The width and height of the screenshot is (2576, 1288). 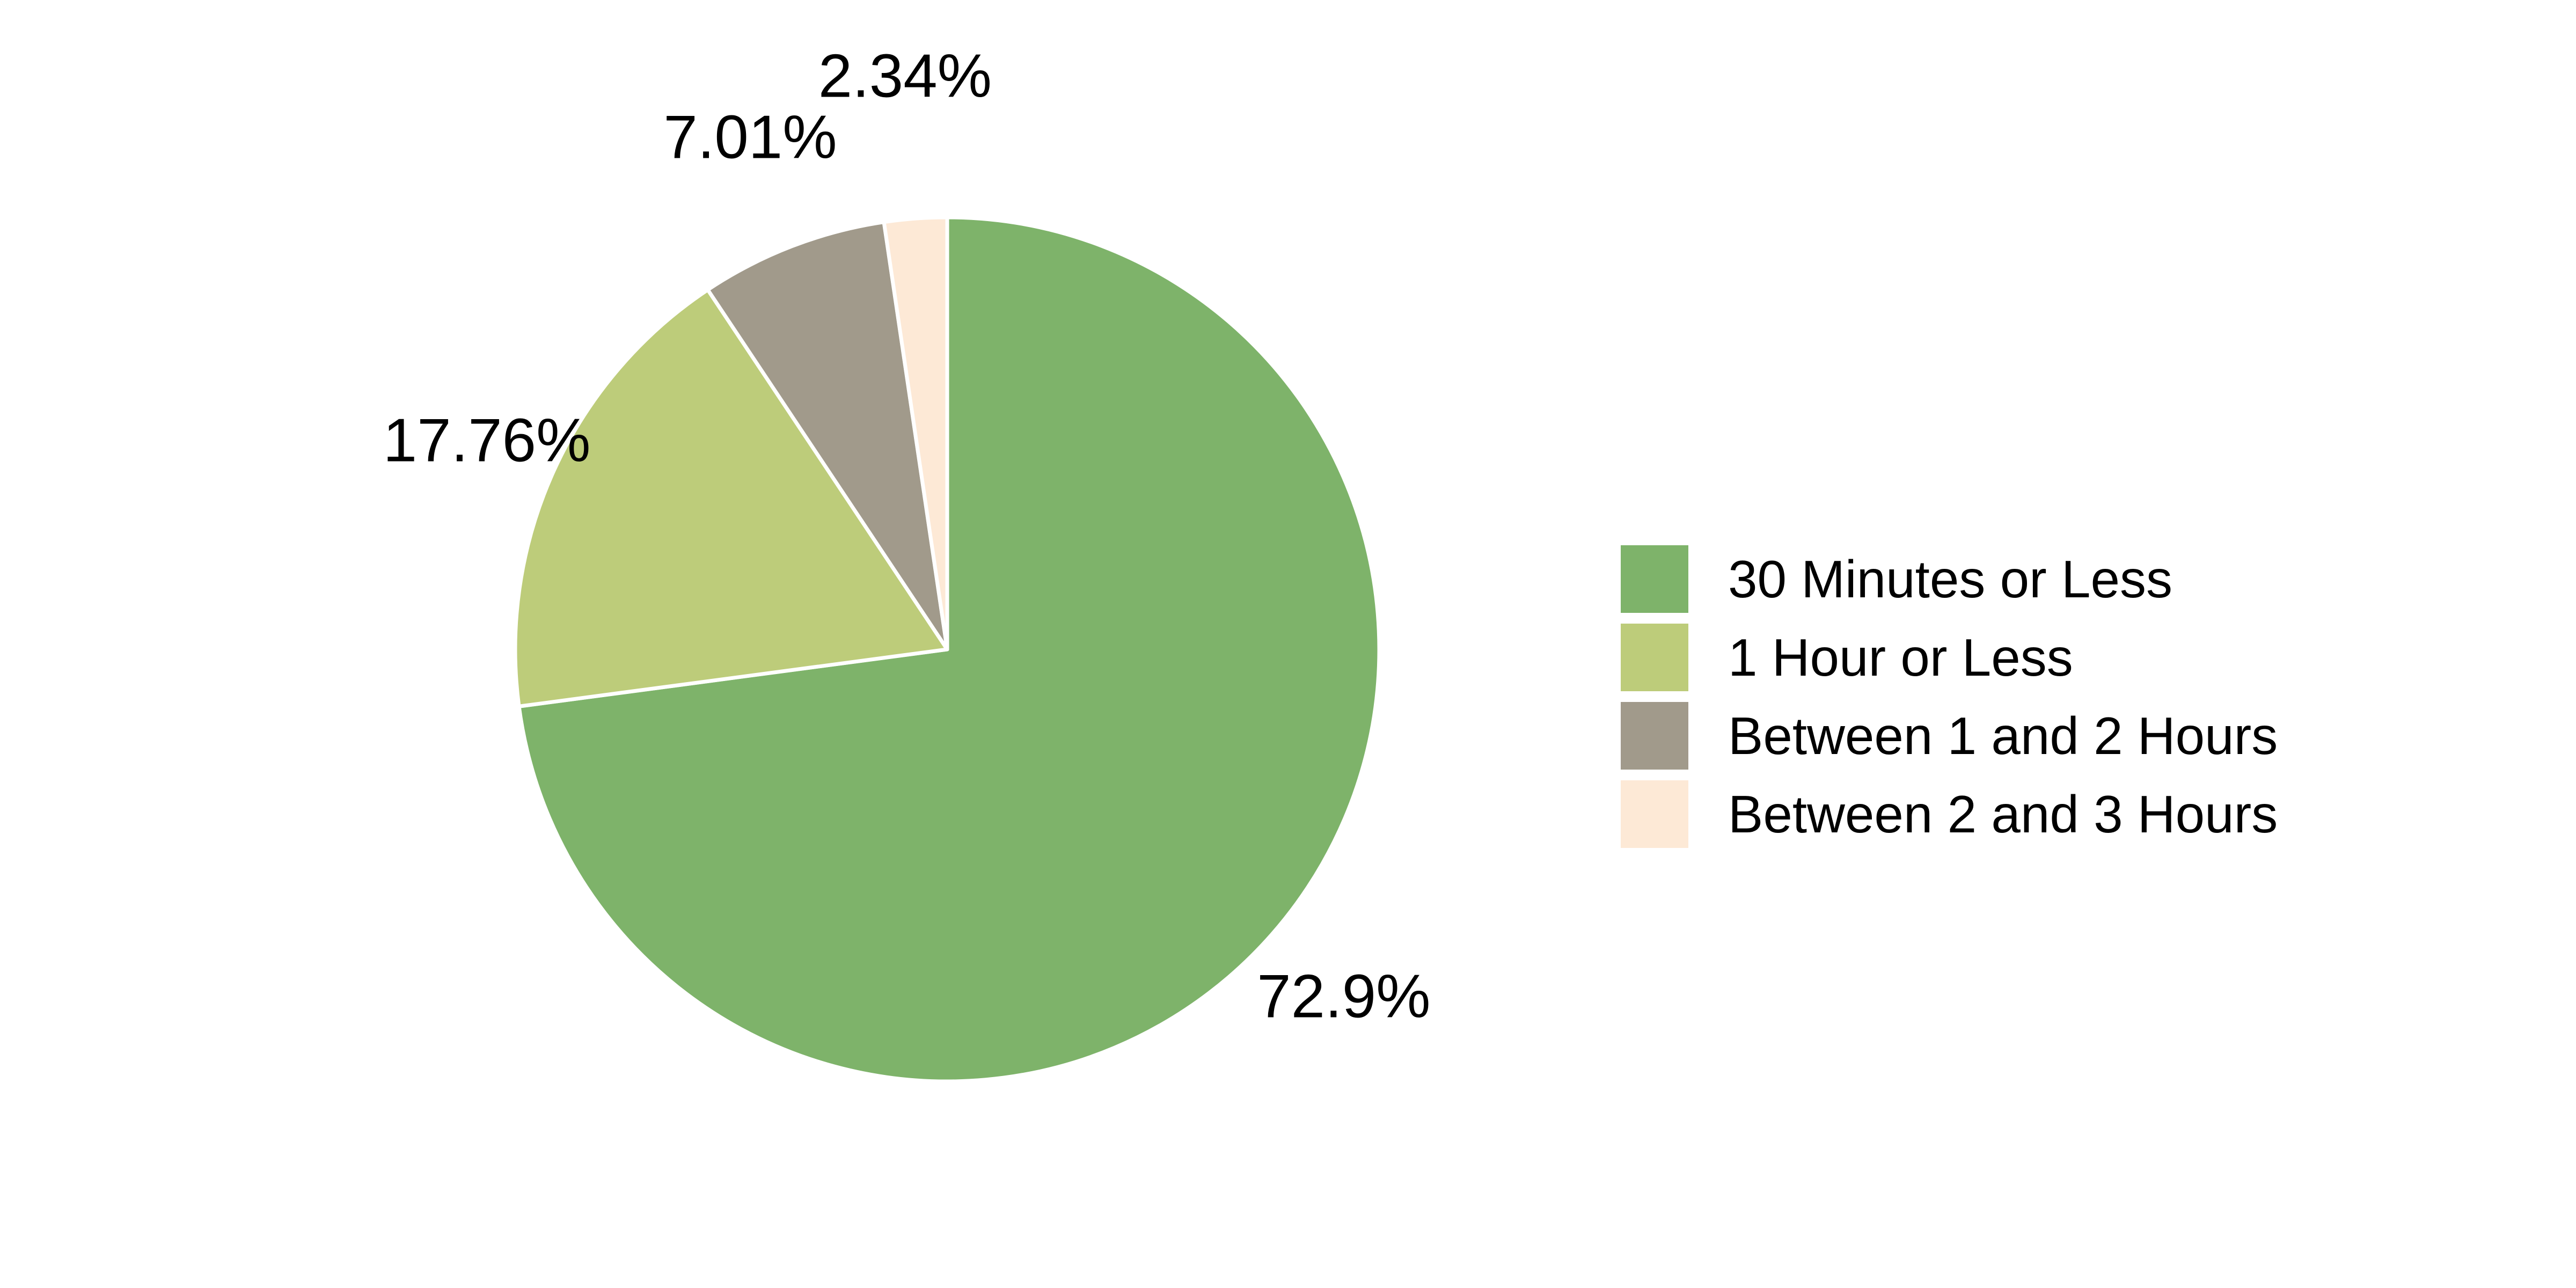 What do you see at coordinates (827, 436) in the screenshot?
I see `pie-slice-between-1-and-2-hours` at bounding box center [827, 436].